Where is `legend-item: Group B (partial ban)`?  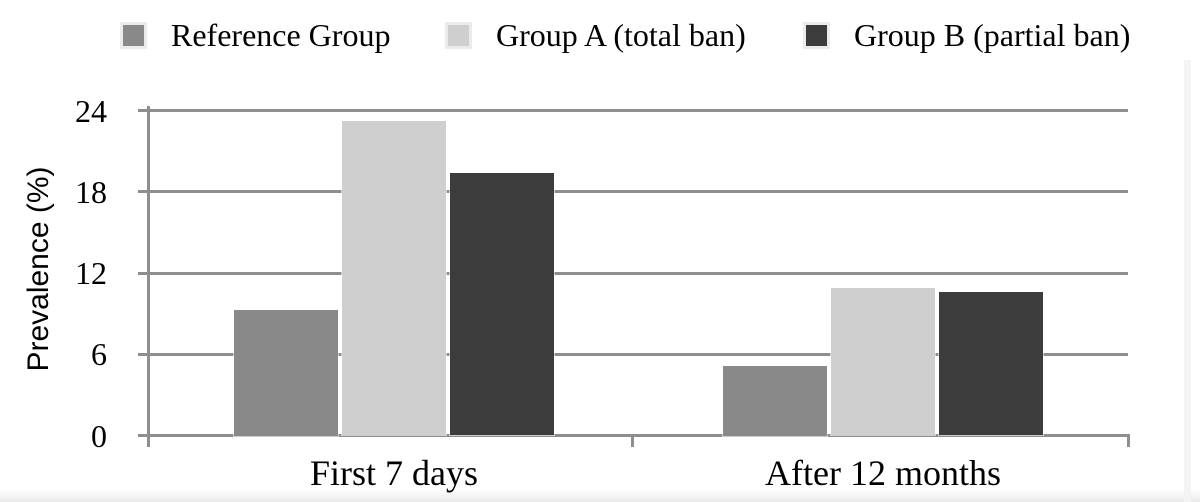 legend-item: Group B (partial ban) is located at coordinates (966, 35).